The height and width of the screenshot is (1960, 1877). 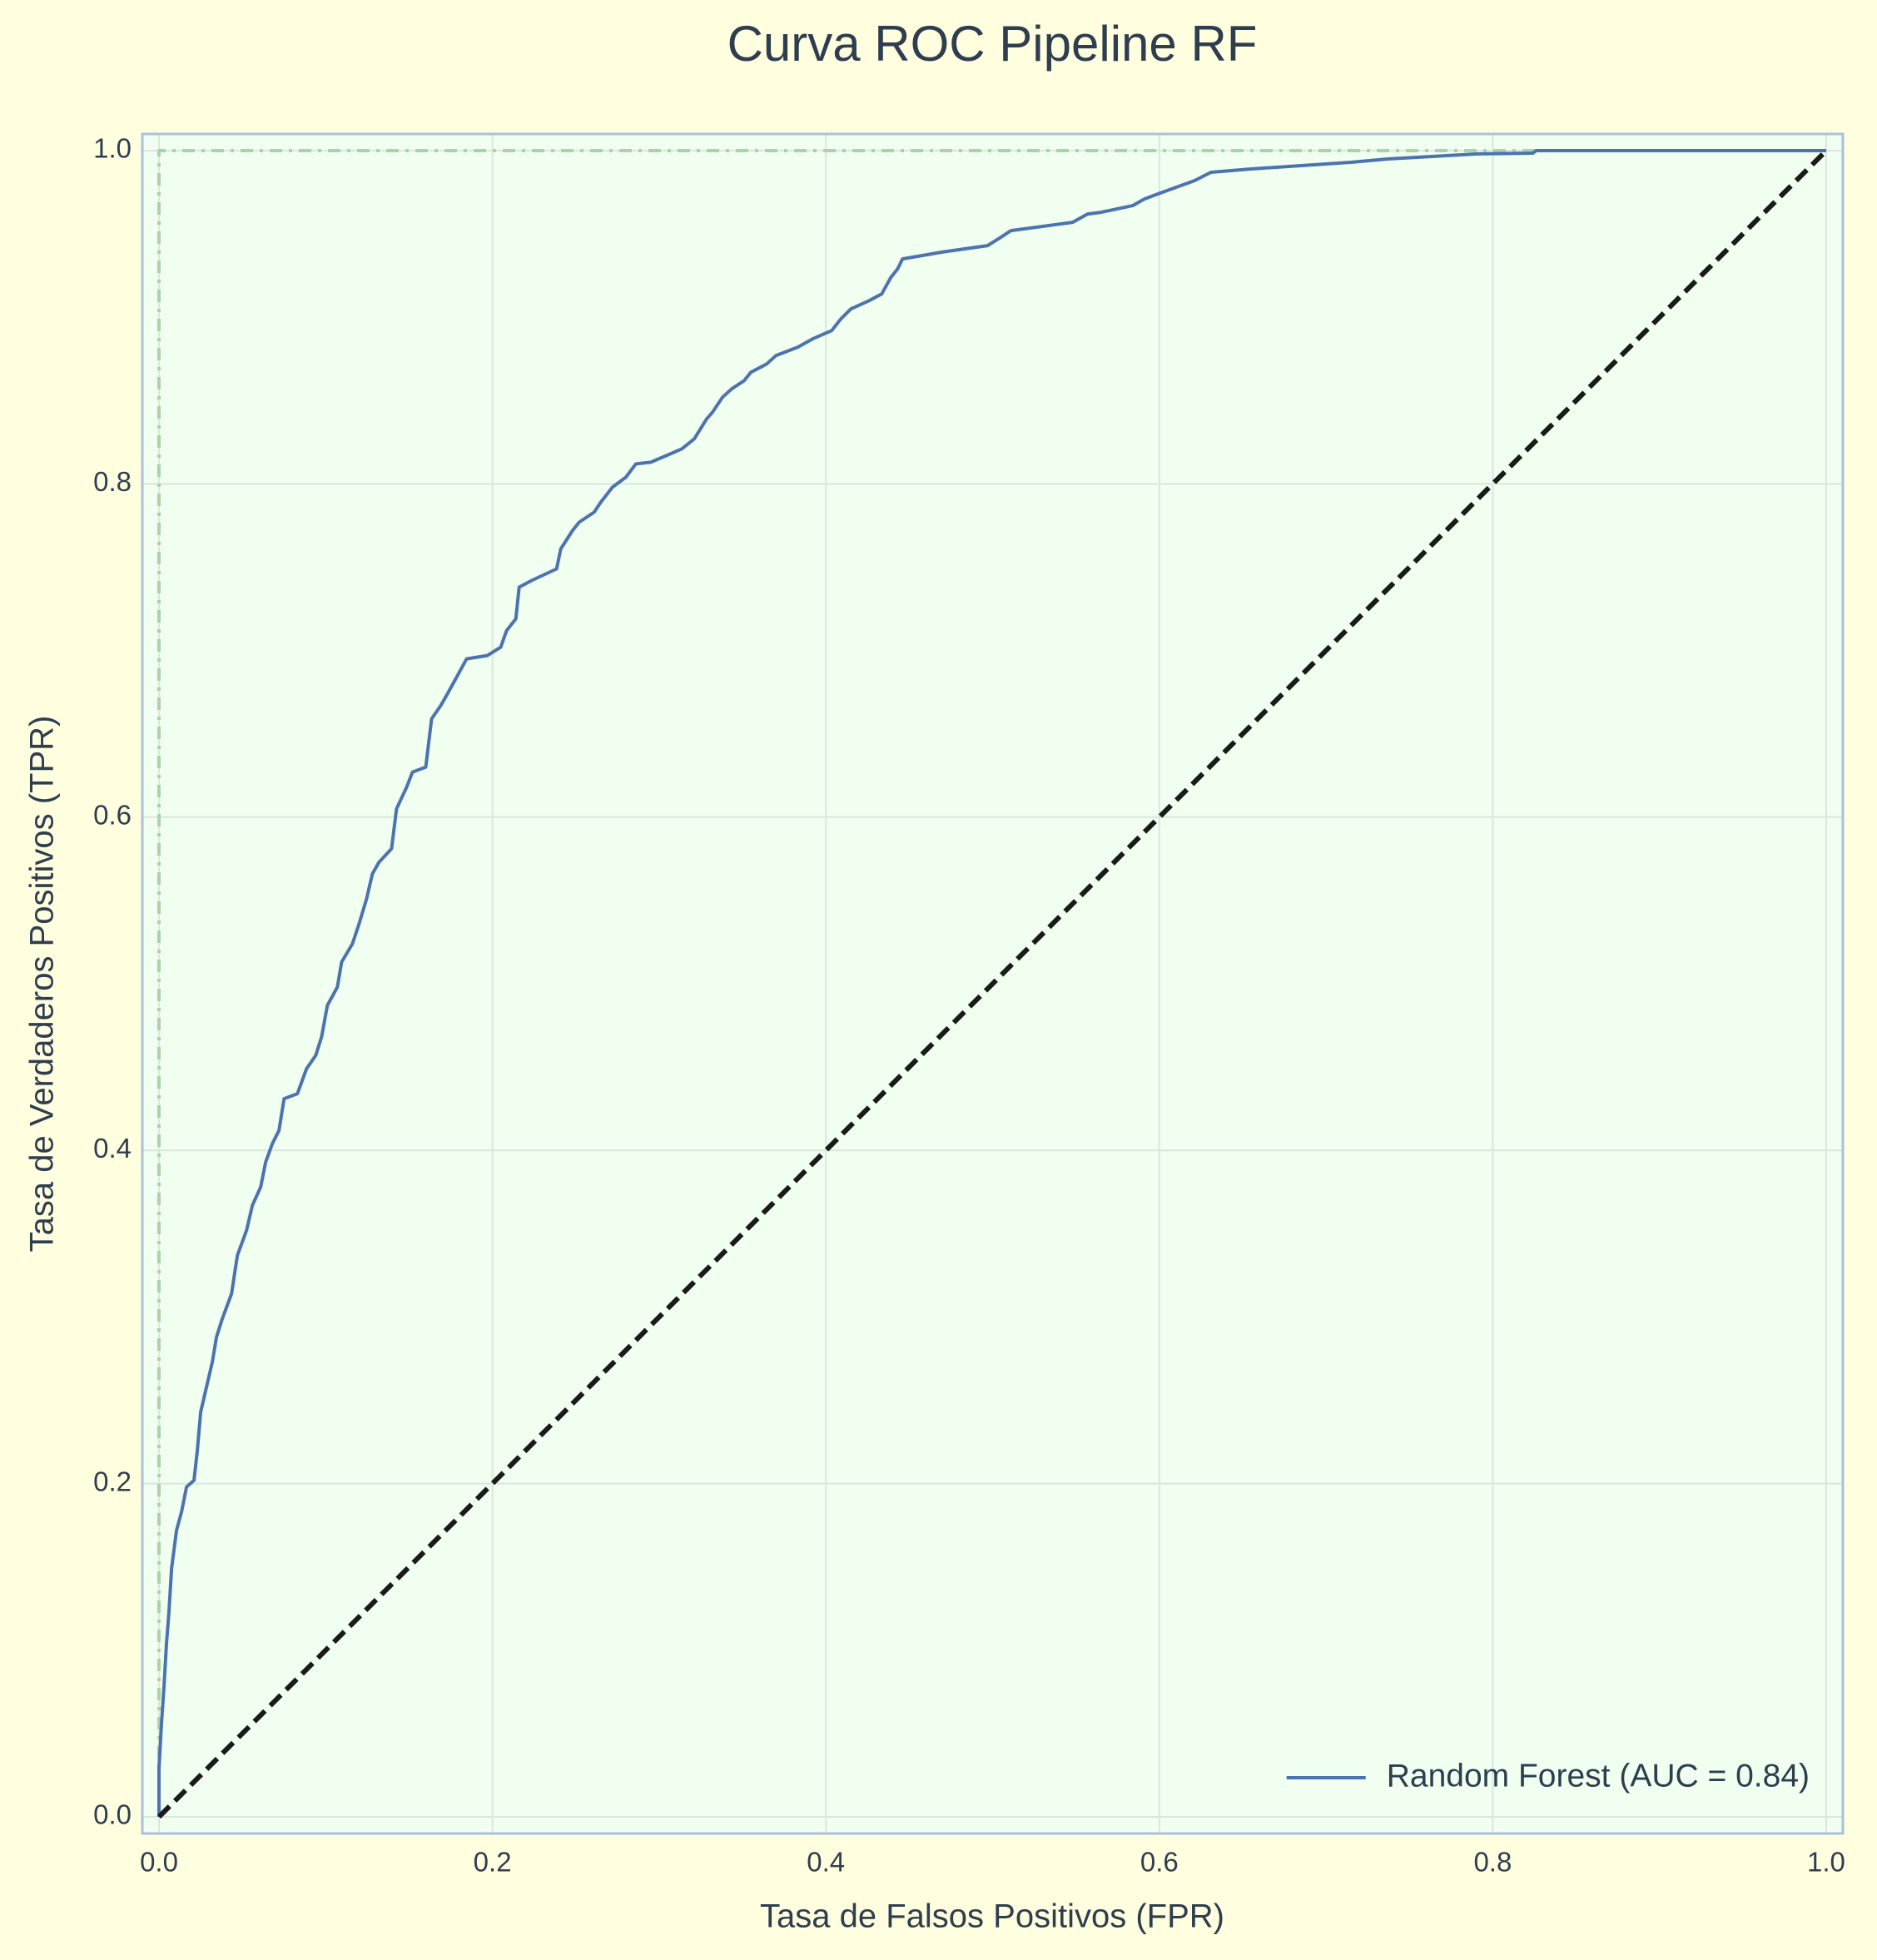 What do you see at coordinates (113, 1148) in the screenshot?
I see `y-tick-label: 0.4` at bounding box center [113, 1148].